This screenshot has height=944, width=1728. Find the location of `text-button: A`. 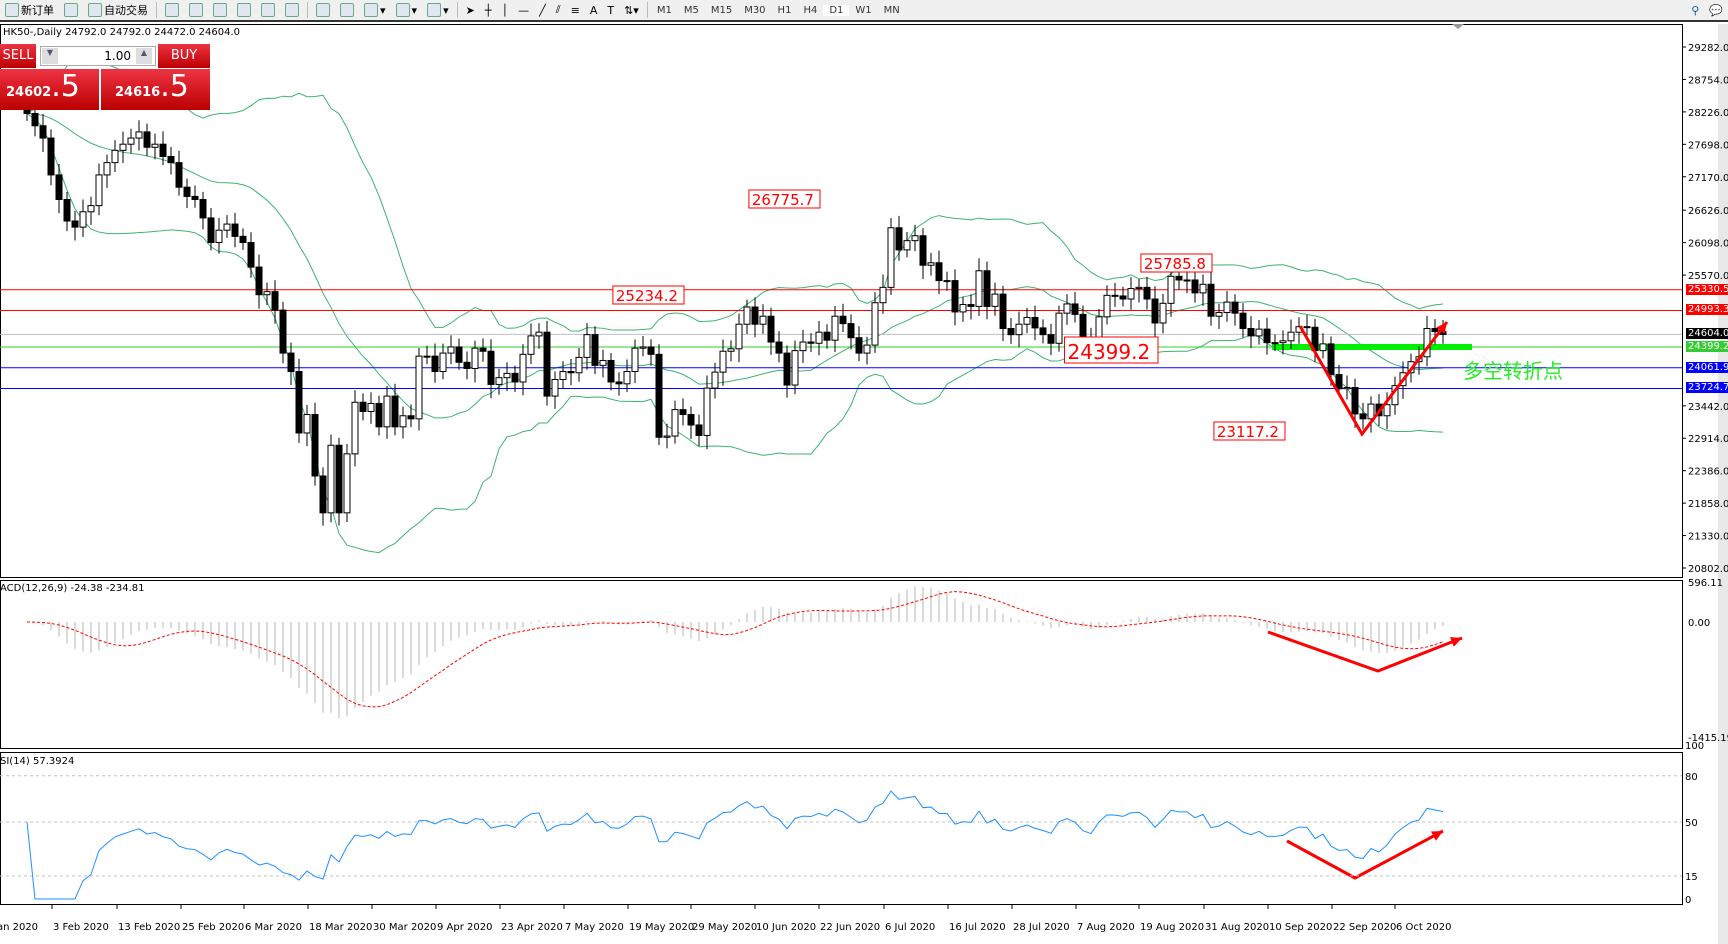

text-button: A is located at coordinates (594, 10).